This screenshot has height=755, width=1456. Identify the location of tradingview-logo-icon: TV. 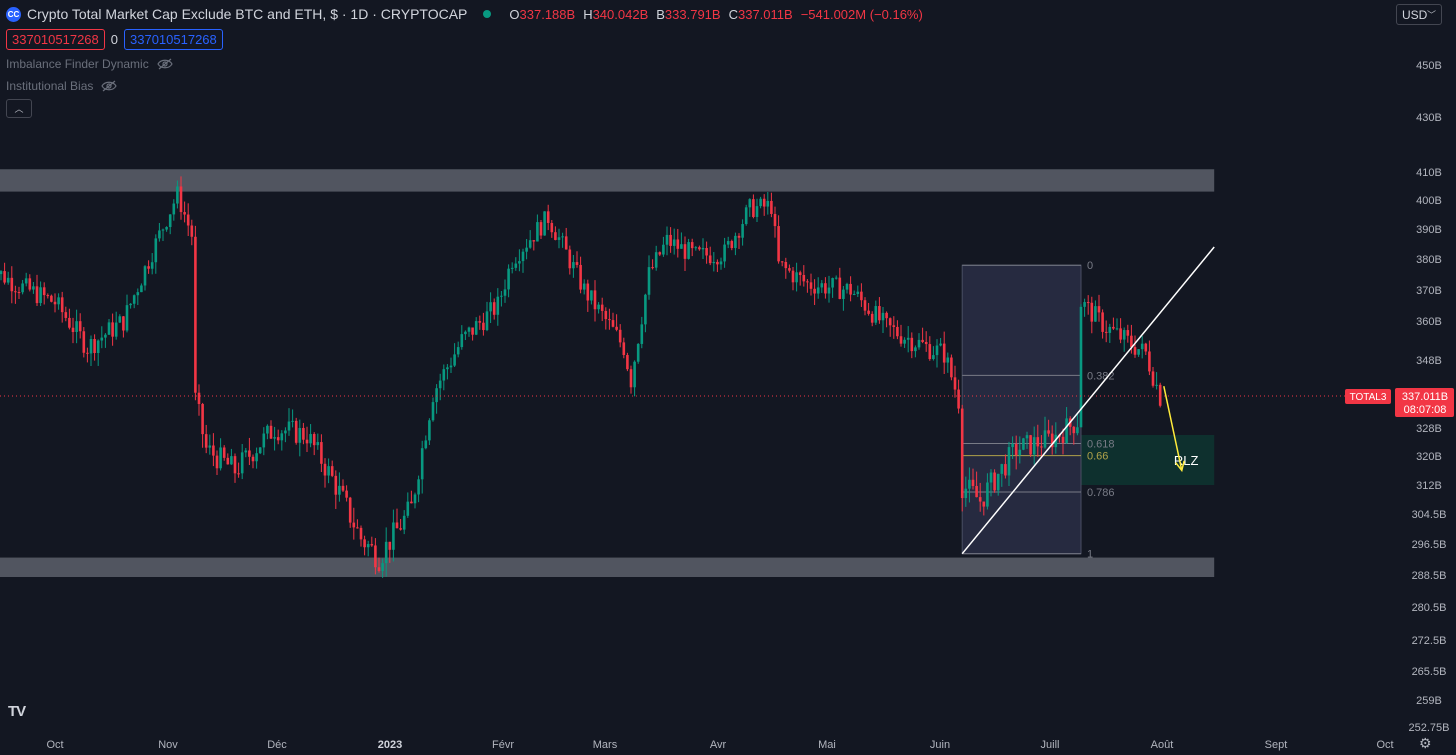
(17, 711).